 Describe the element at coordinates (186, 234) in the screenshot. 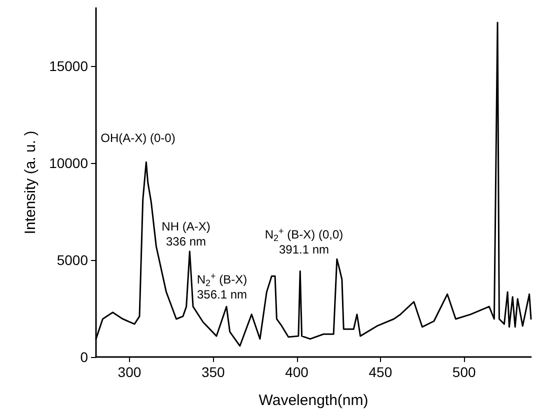

I see `annotation: NH (A-X) 336 nm` at that location.